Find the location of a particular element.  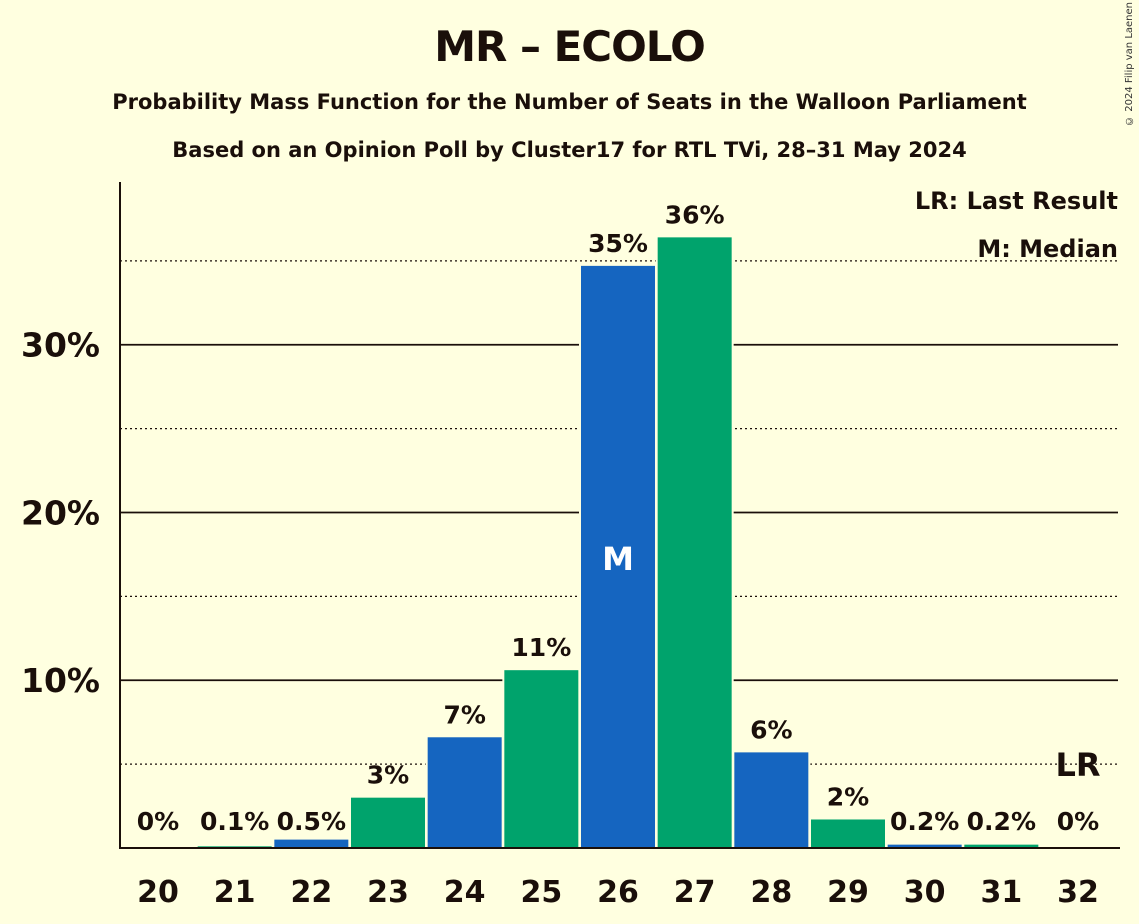

data-label: 6% is located at coordinates (771, 729).